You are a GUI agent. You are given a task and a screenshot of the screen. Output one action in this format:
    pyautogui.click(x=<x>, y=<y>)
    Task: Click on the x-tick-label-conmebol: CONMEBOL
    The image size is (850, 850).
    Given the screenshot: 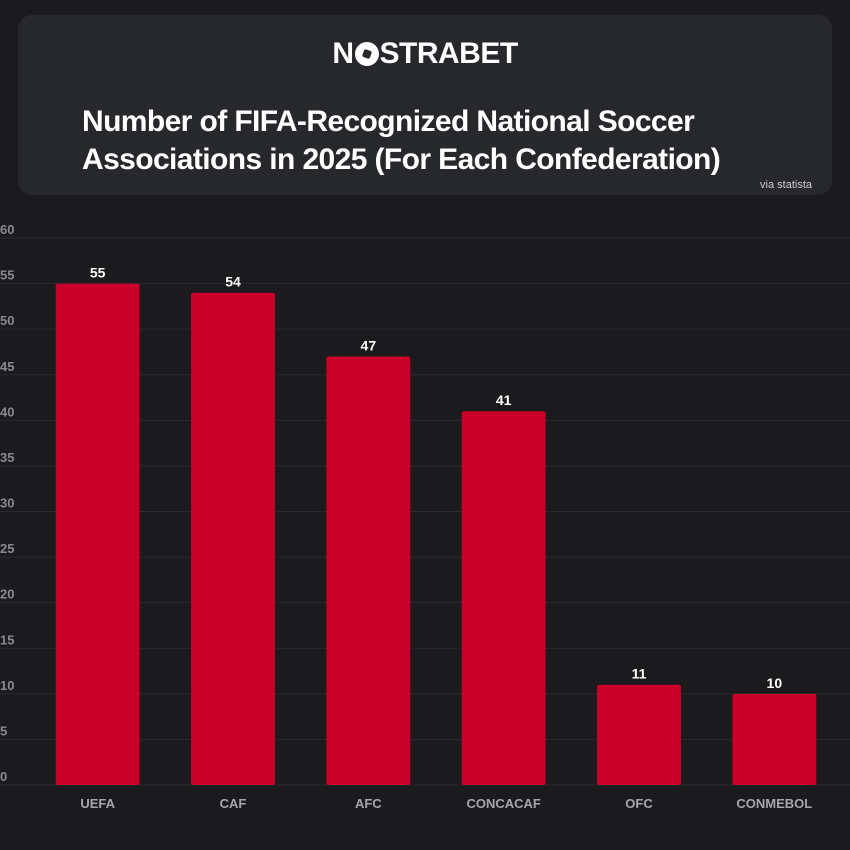 What is the action you would take?
    pyautogui.click(x=774, y=803)
    